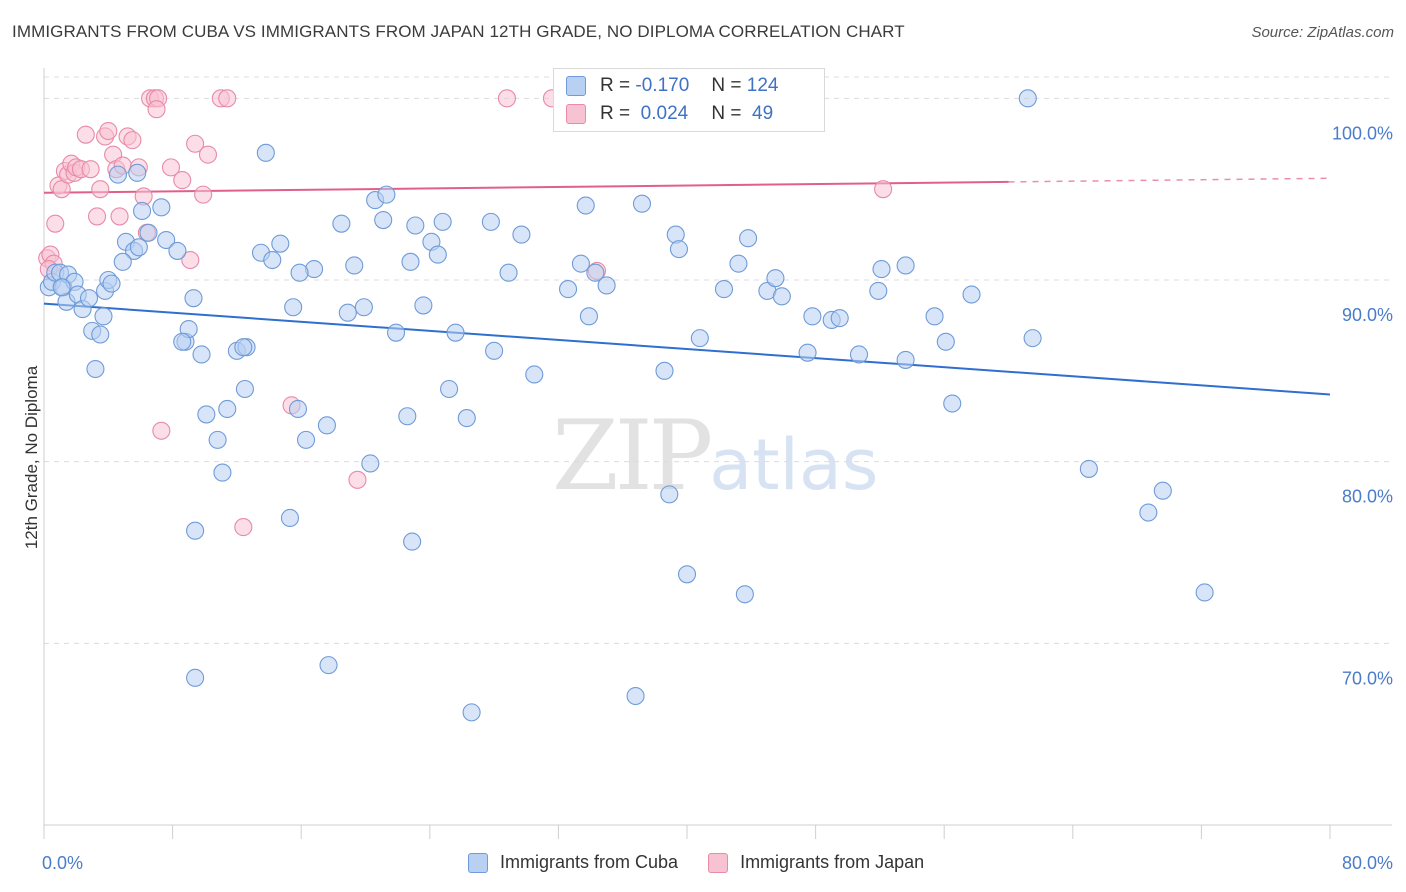 This screenshot has height=892, width=1406. Describe the element at coordinates (1322, 32) in the screenshot. I see `source-credit: Source: ZipAtlas.com` at that location.